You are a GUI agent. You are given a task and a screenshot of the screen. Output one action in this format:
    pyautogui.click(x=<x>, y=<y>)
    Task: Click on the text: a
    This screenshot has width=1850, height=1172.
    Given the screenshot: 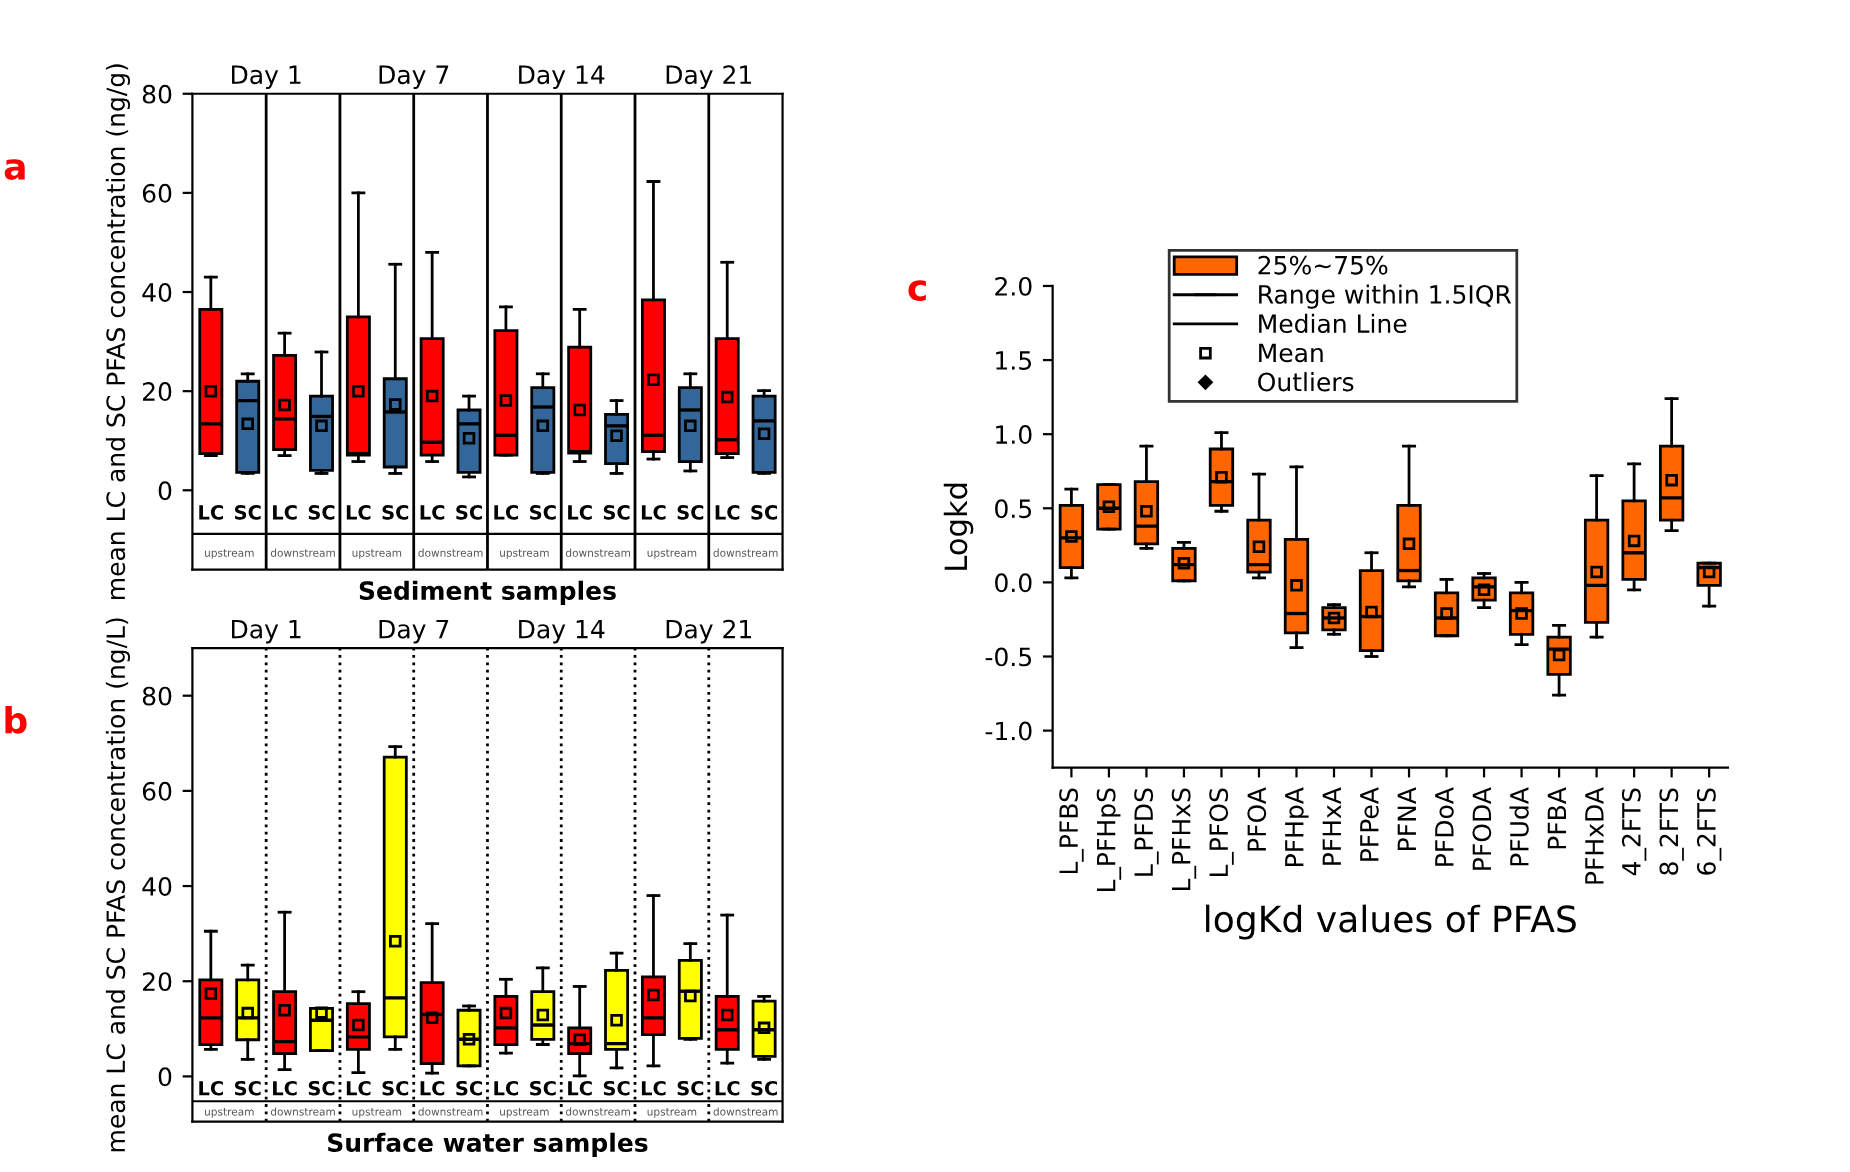 What is the action you would take?
    pyautogui.click(x=14, y=169)
    